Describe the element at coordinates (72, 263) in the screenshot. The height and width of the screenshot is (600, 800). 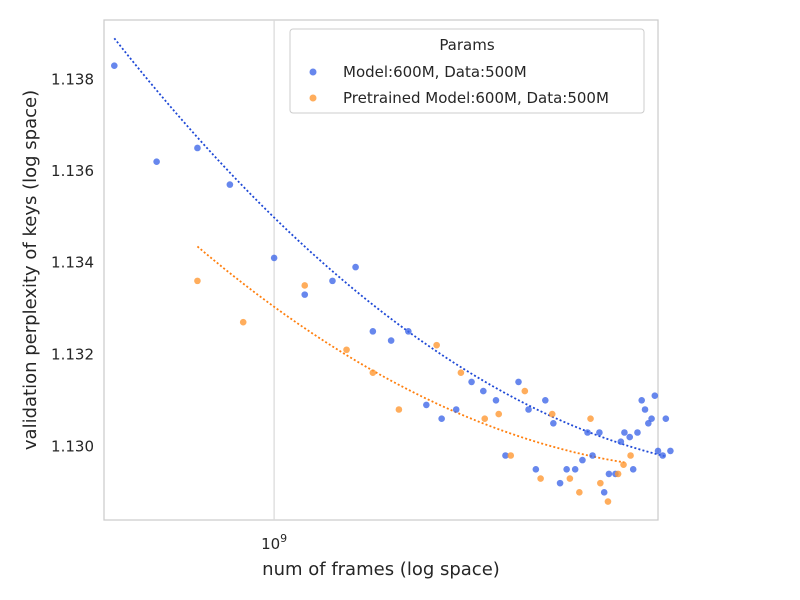
I see `y-tick-label-2: 1.134` at that location.